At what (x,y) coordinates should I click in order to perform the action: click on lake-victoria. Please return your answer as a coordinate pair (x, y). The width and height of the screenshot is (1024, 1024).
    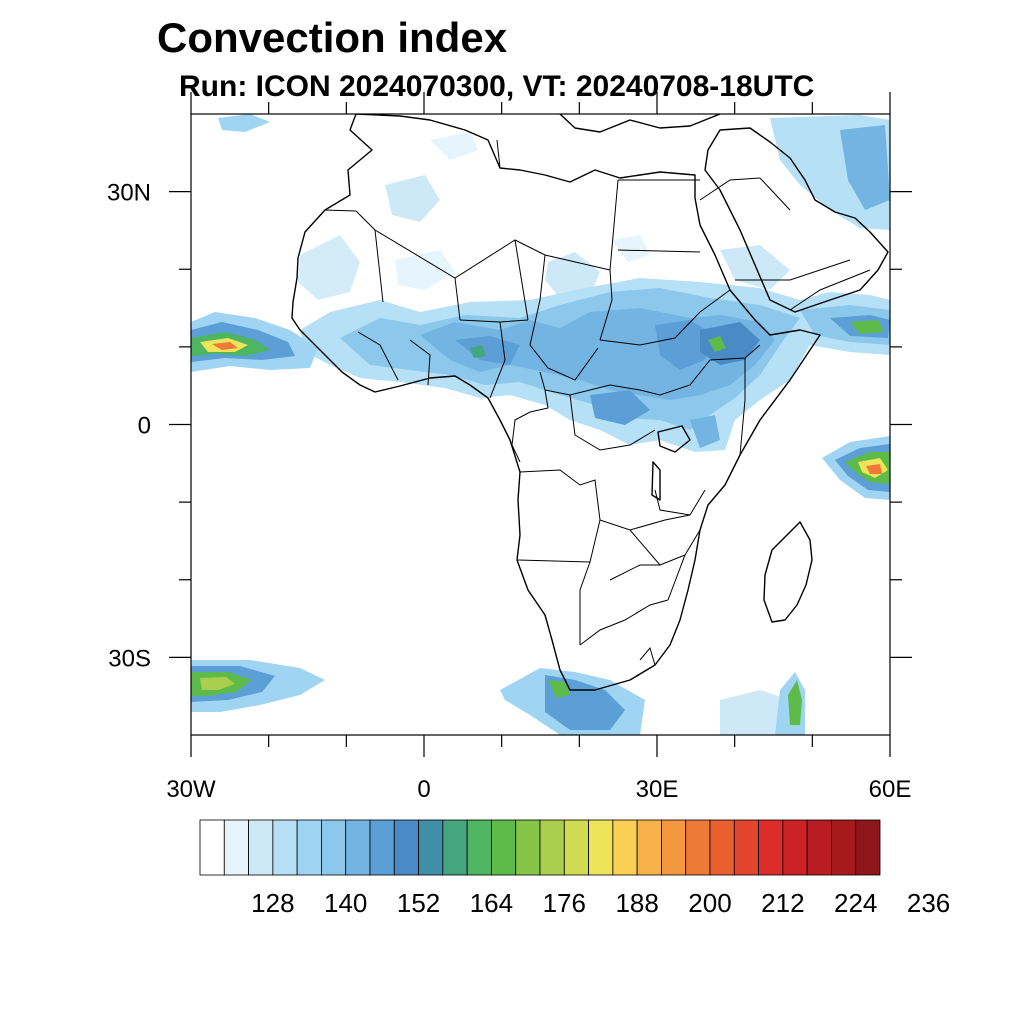
    Looking at the image, I should click on (674, 439).